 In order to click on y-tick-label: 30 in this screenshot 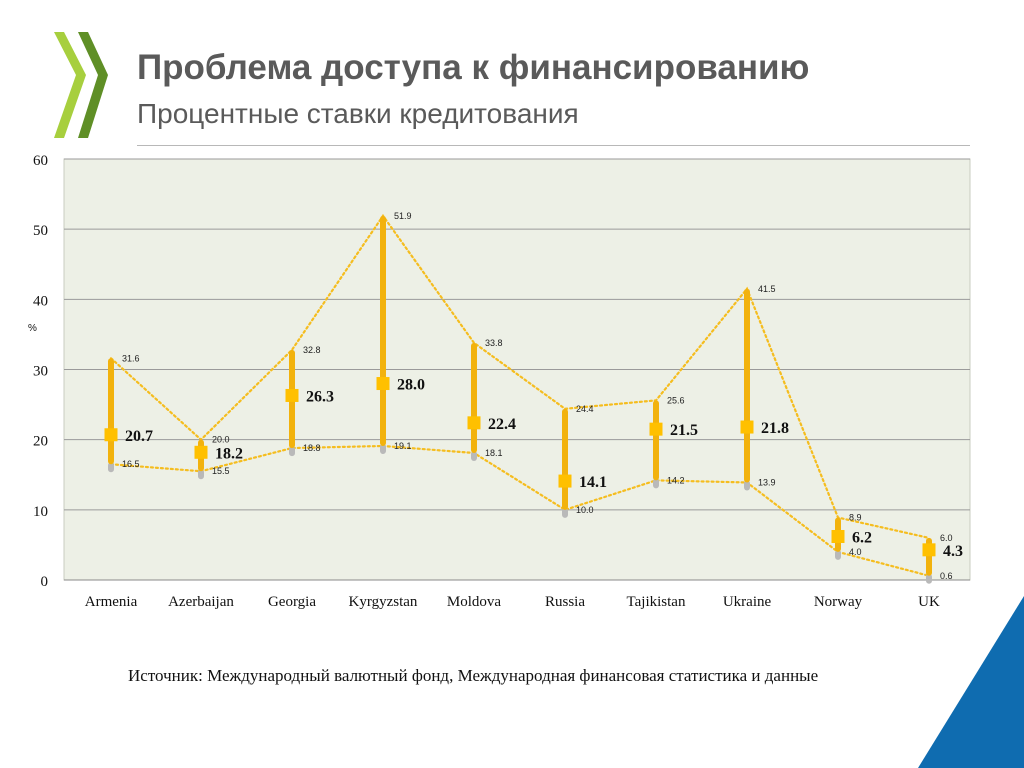, I will do `click(40, 372)`.